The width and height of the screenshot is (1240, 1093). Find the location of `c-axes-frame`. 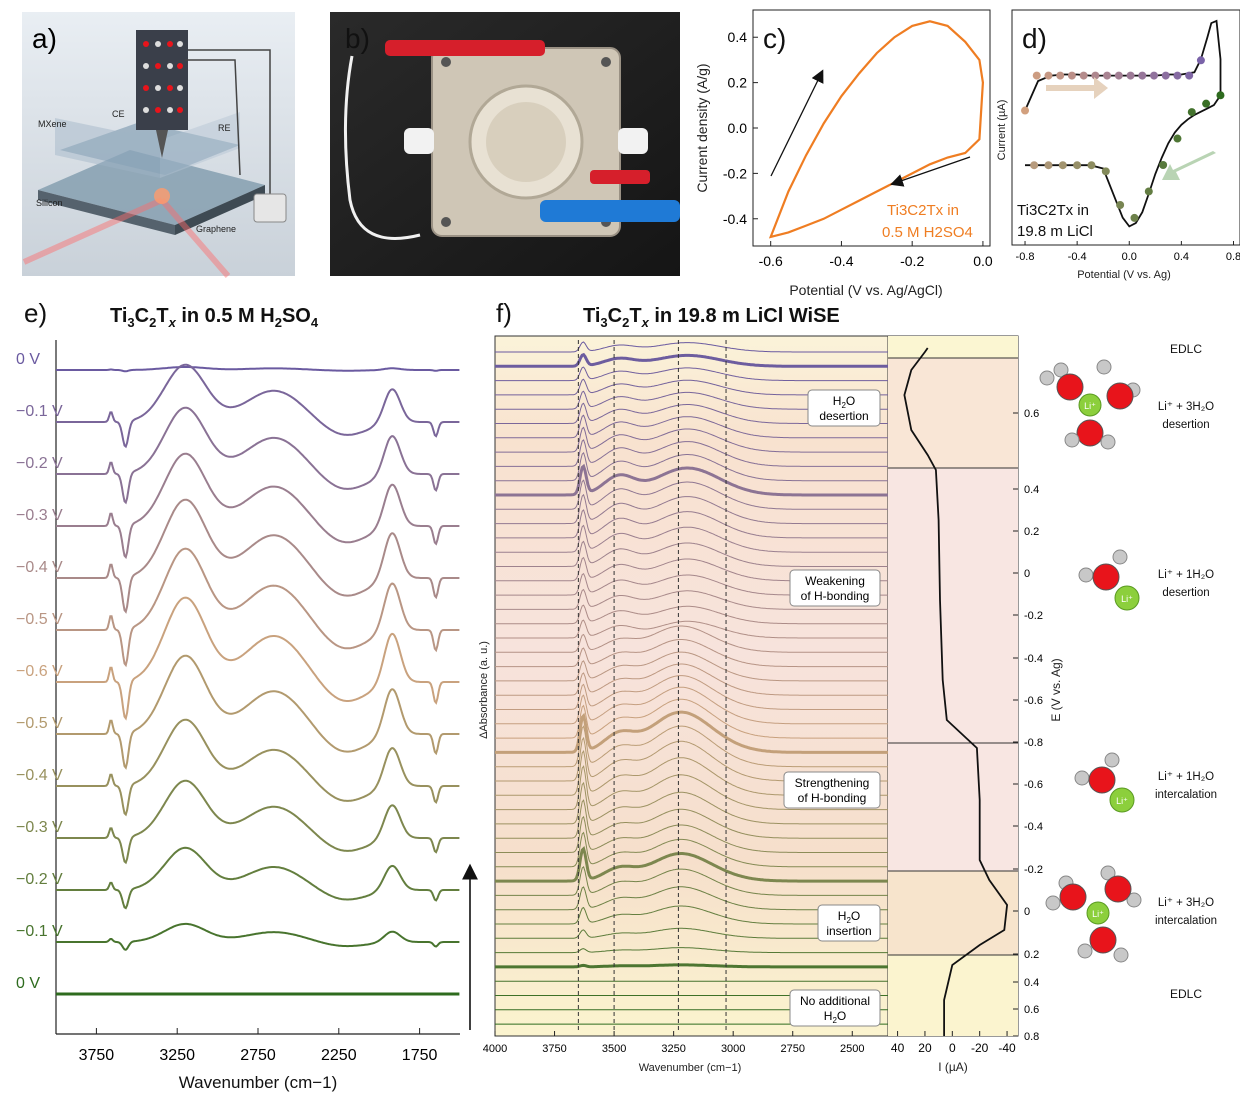

c-axes-frame is located at coordinates (871, 128).